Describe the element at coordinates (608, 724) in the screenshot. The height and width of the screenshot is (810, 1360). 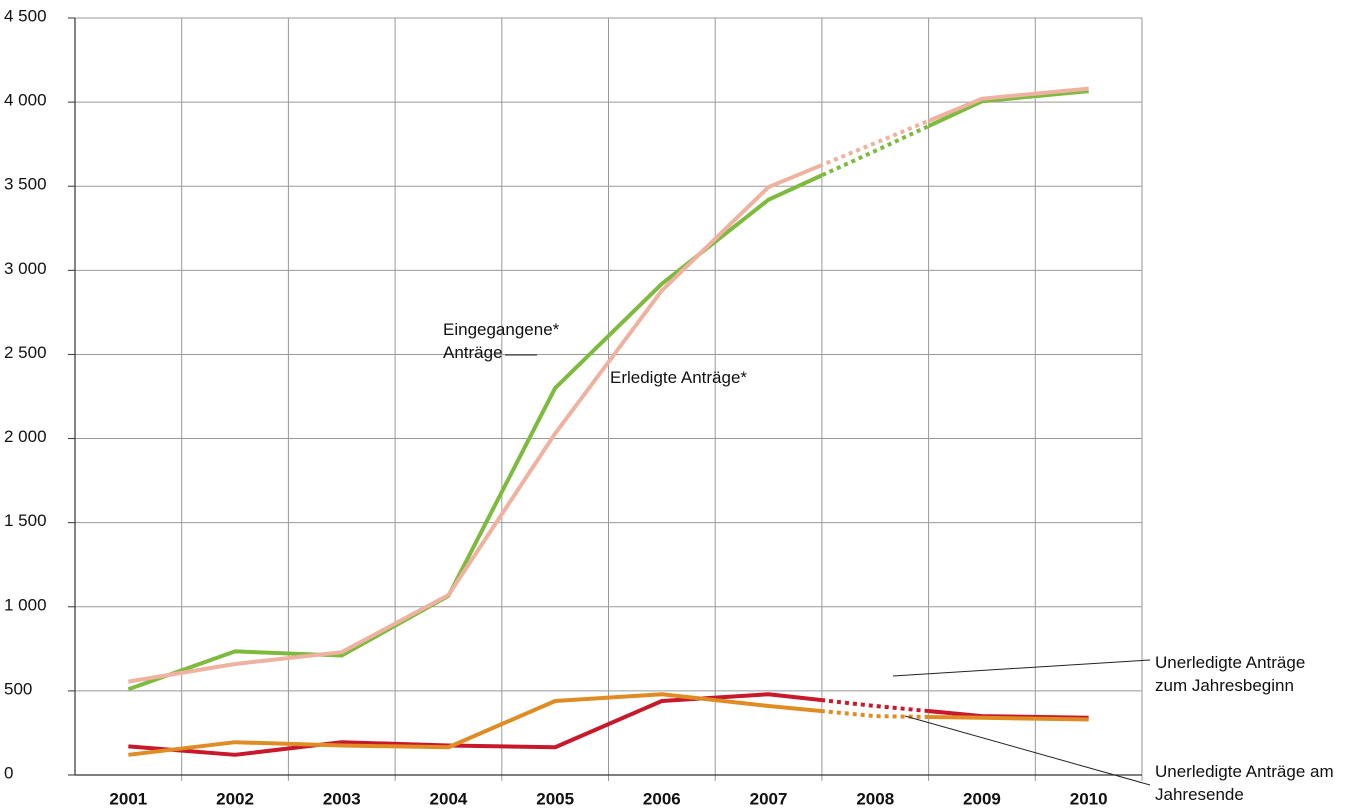
I see `series-line` at that location.